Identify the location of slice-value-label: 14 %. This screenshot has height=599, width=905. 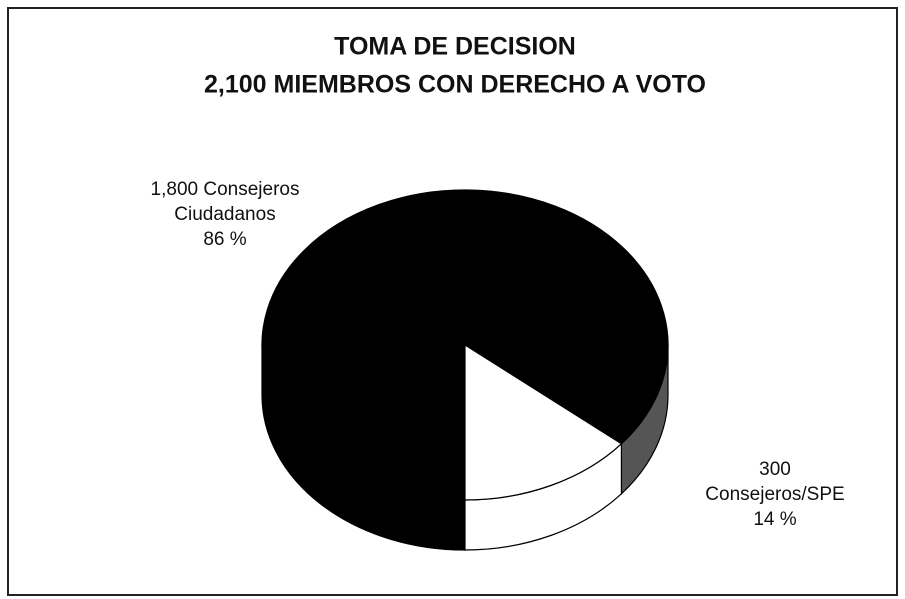
(774, 519).